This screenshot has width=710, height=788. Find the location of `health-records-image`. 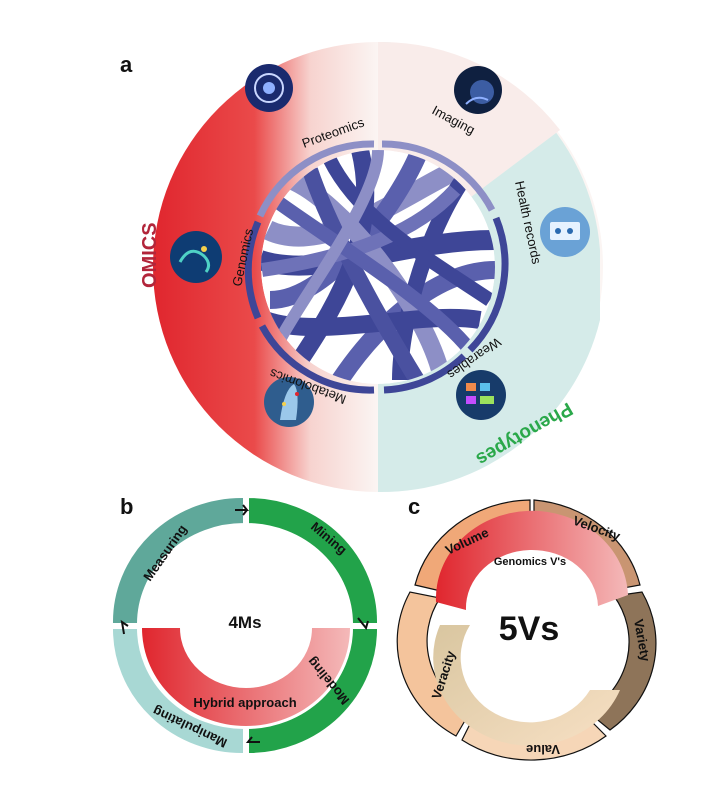

health-records-image is located at coordinates (565, 232).